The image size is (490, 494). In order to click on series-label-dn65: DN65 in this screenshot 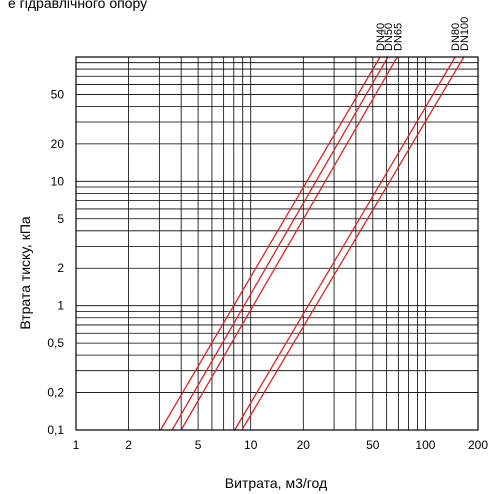, I will do `click(398, 37)`.